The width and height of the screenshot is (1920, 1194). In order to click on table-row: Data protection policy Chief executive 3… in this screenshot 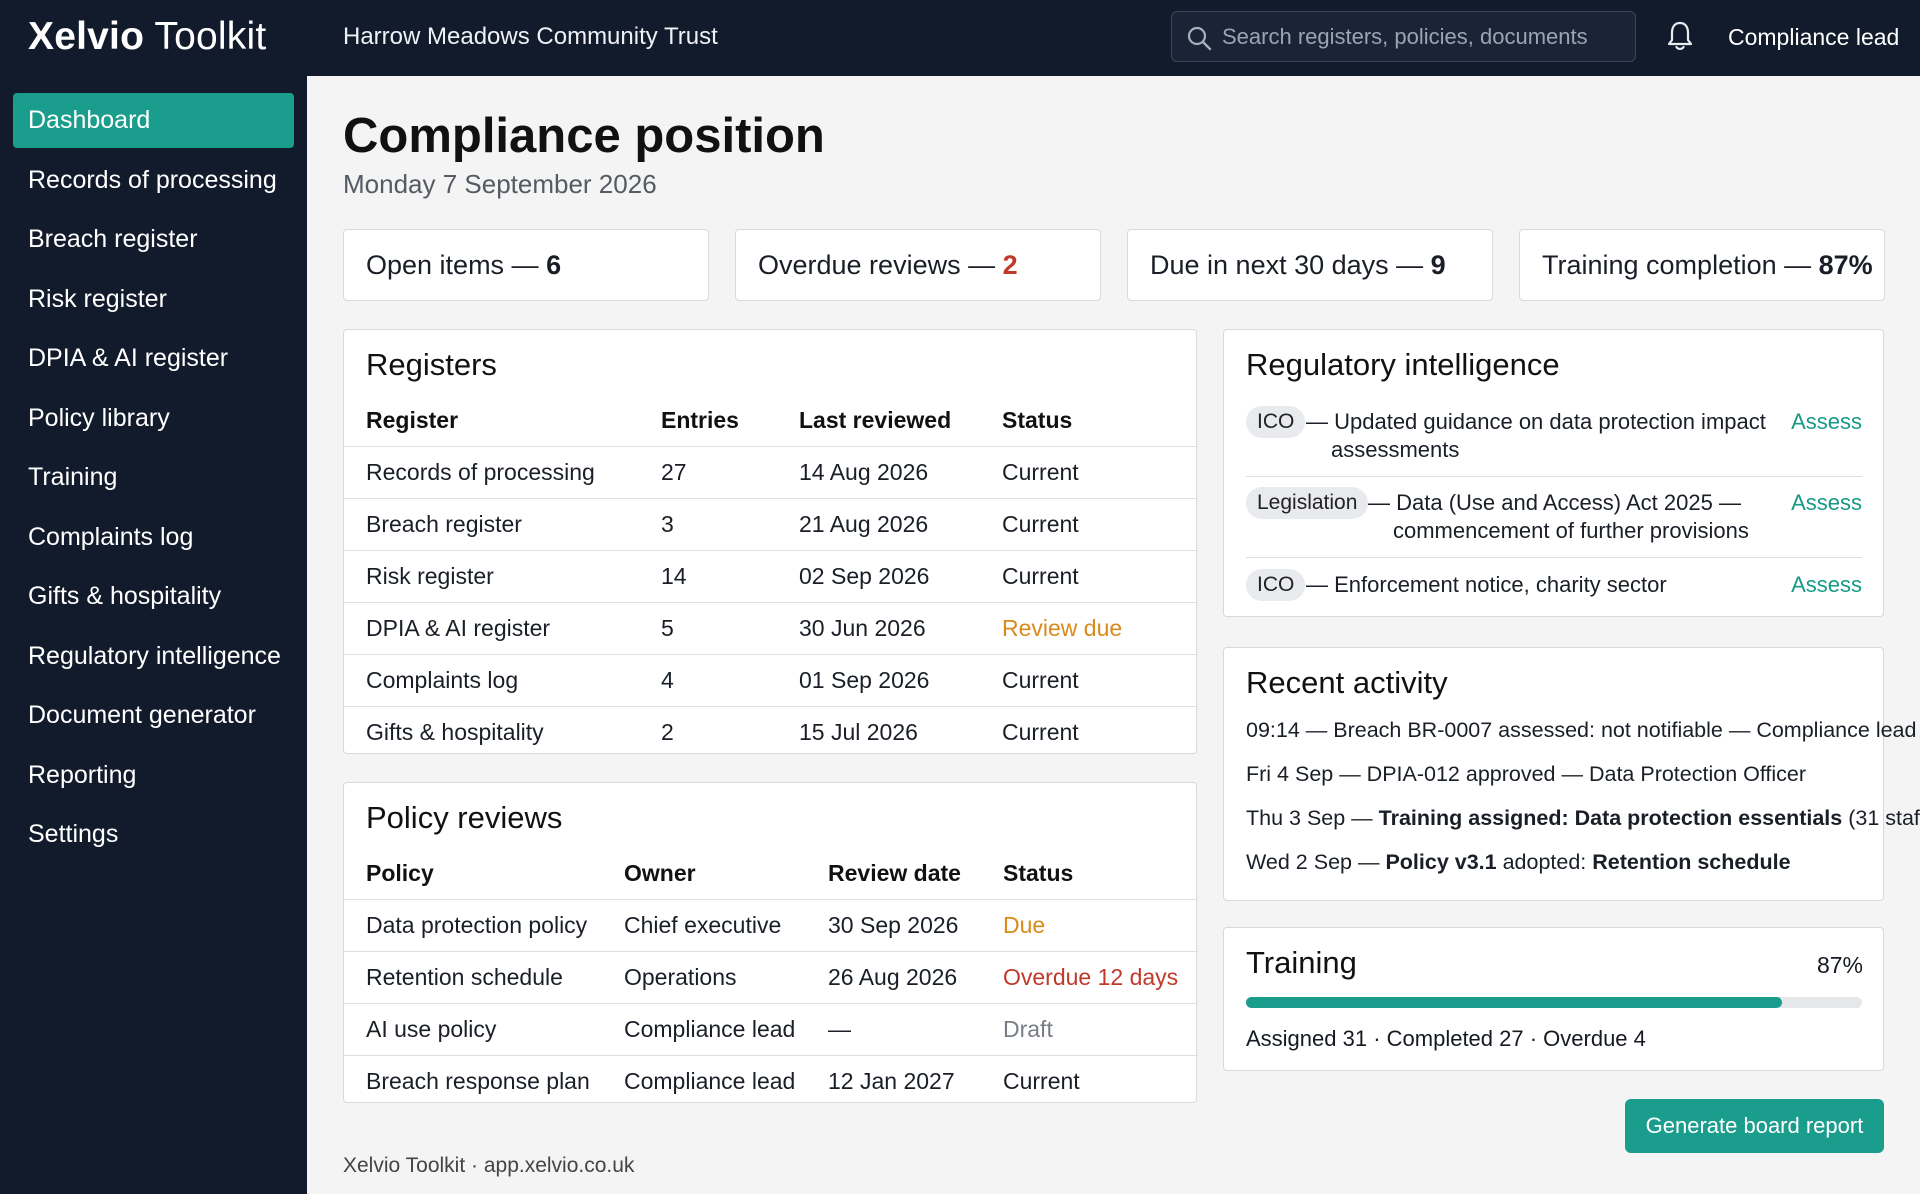, I will do `click(770, 924)`.